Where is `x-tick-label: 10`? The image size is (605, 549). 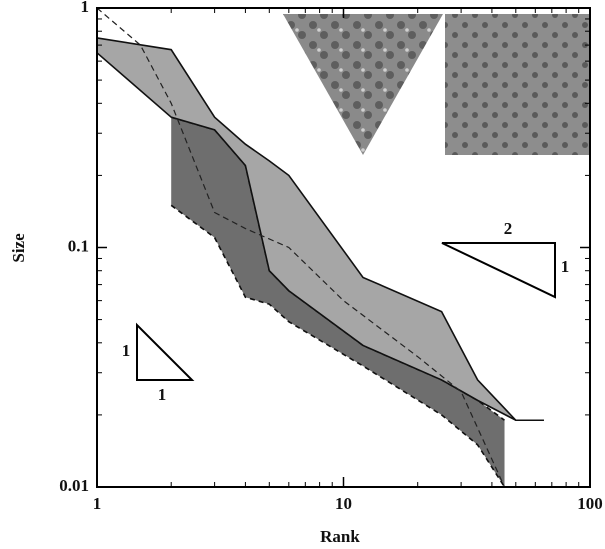 x-tick-label: 10 is located at coordinates (343, 503).